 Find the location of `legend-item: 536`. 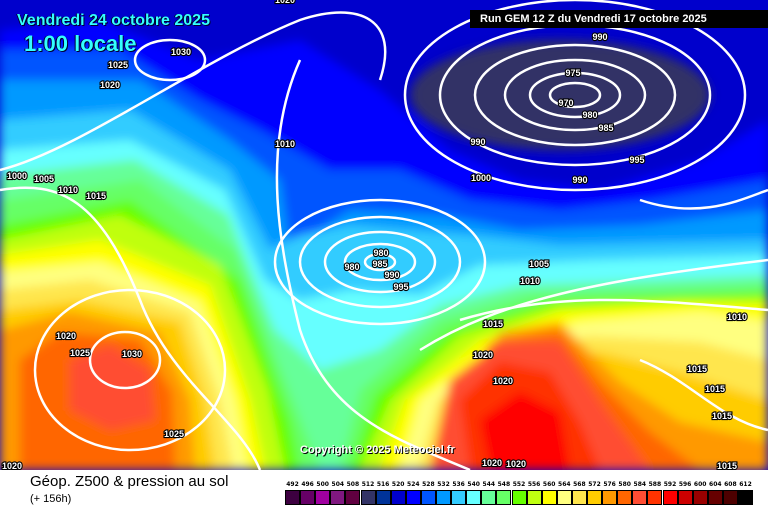

legend-item: 536 is located at coordinates (459, 493).